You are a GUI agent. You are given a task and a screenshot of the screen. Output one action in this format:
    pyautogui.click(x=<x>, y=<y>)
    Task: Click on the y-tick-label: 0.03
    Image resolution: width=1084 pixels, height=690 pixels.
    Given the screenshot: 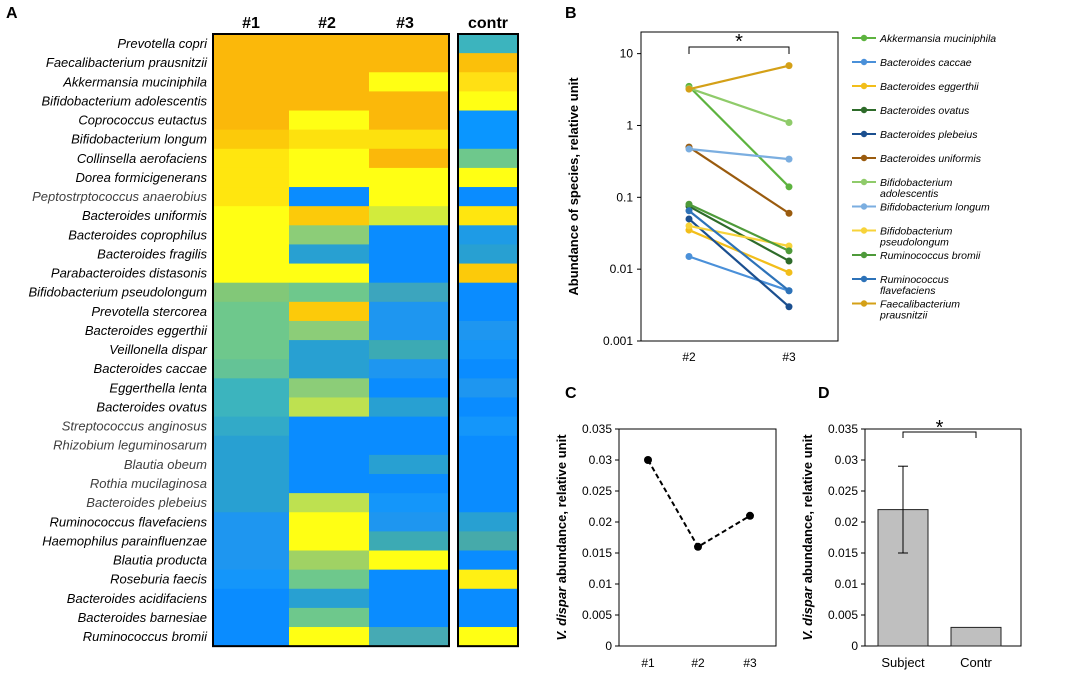 What is the action you would take?
    pyautogui.click(x=601, y=460)
    